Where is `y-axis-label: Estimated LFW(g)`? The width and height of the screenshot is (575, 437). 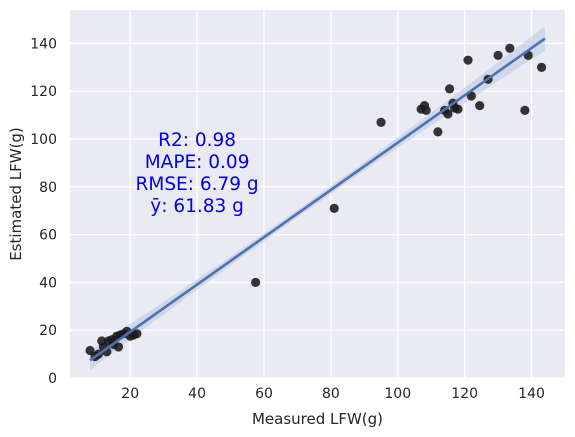 y-axis-label: Estimated LFW(g) is located at coordinates (16, 194).